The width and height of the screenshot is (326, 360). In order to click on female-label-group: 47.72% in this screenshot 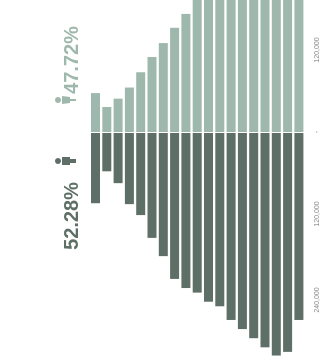, I will do `click(72, 60)`.